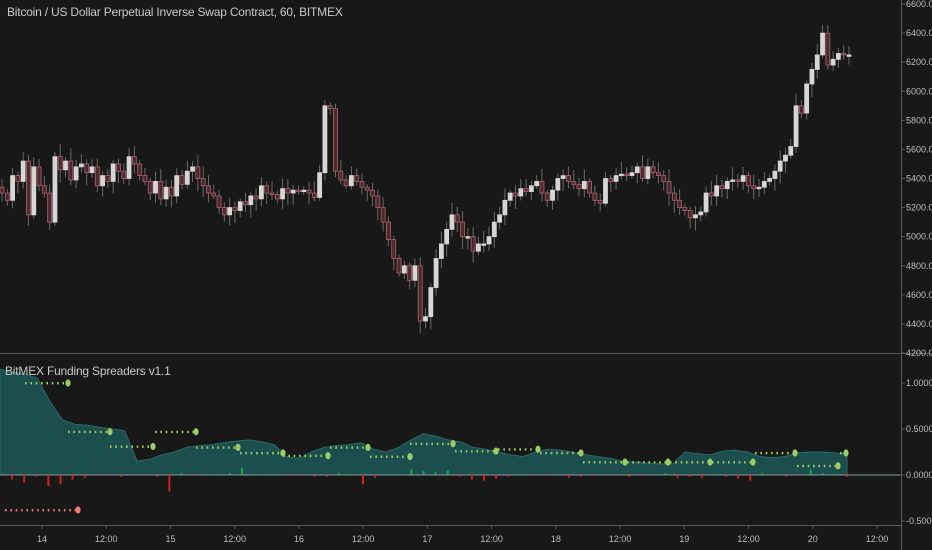 The height and width of the screenshot is (550, 932). I want to click on price-tick-label: 5000.0, so click(919, 237).